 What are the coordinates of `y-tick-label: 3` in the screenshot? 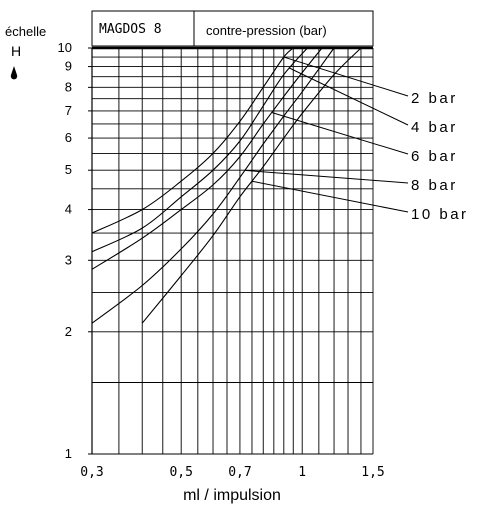 It's located at (68, 259).